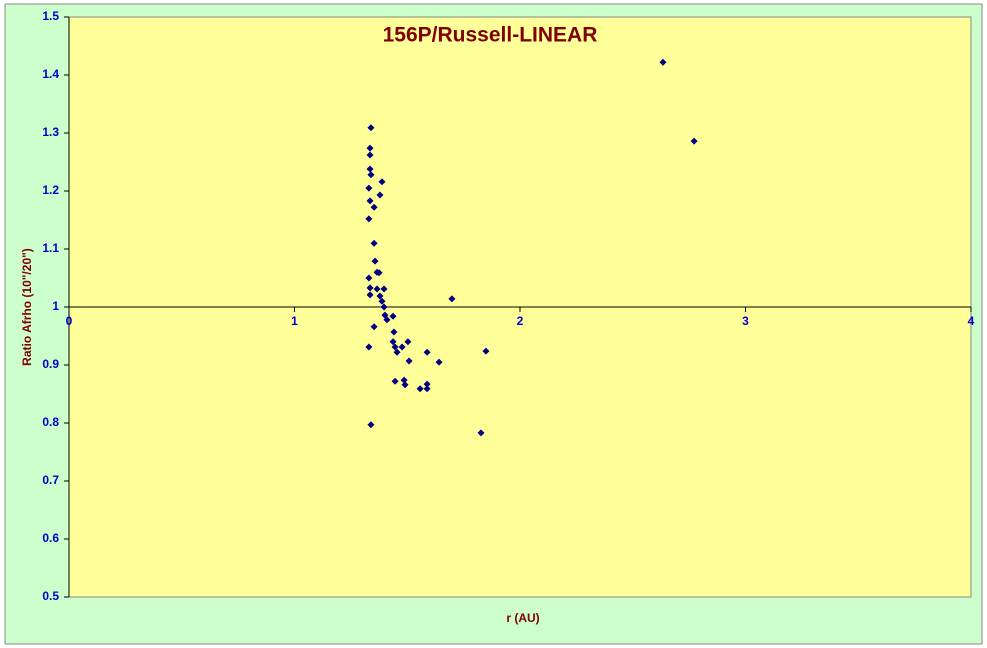 Image resolution: width=987 pixels, height=648 pixels. Describe the element at coordinates (520, 321) in the screenshot. I see `x-tick-label: 2` at that location.